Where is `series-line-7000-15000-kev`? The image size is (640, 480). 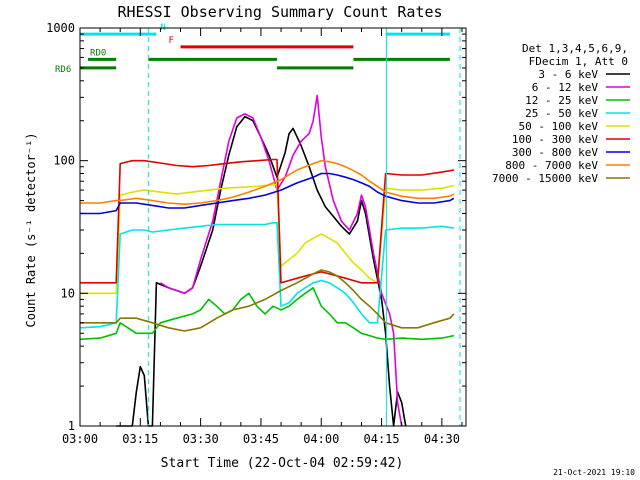 series-line-7000-15000-kev is located at coordinates (267, 300).